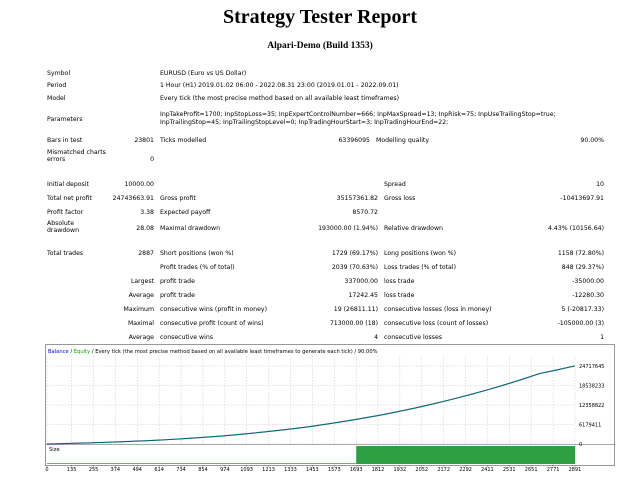 This screenshot has height=480, width=640. Describe the element at coordinates (376, 337) in the screenshot. I see `avg-consecutive-wins-value: 4` at that location.